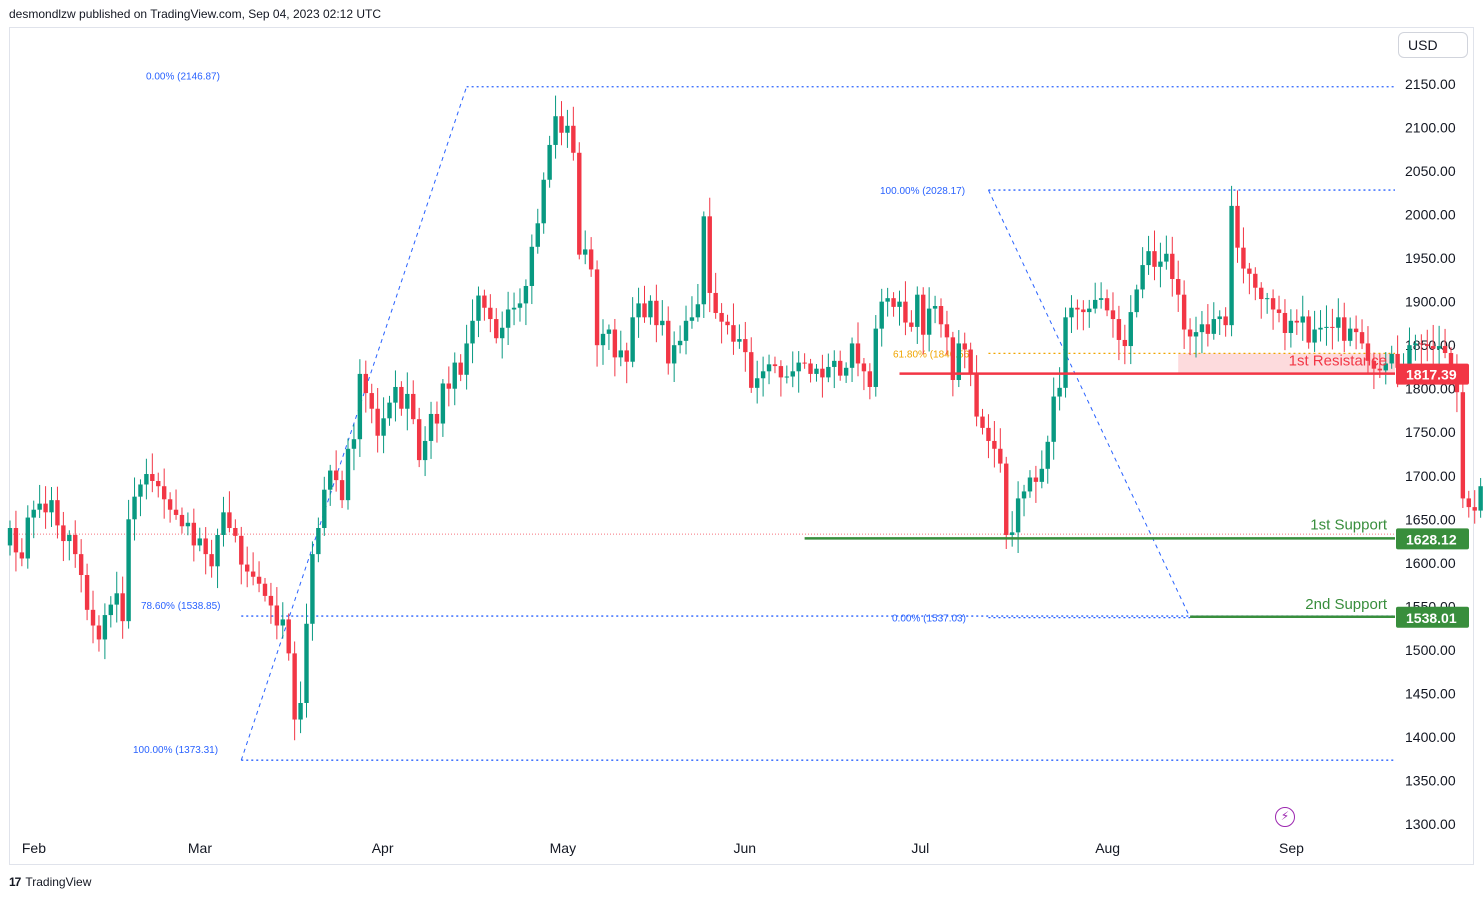 The height and width of the screenshot is (901, 1483). Describe the element at coordinates (1430, 519) in the screenshot. I see `y-tick-label: 1650.00` at that location.